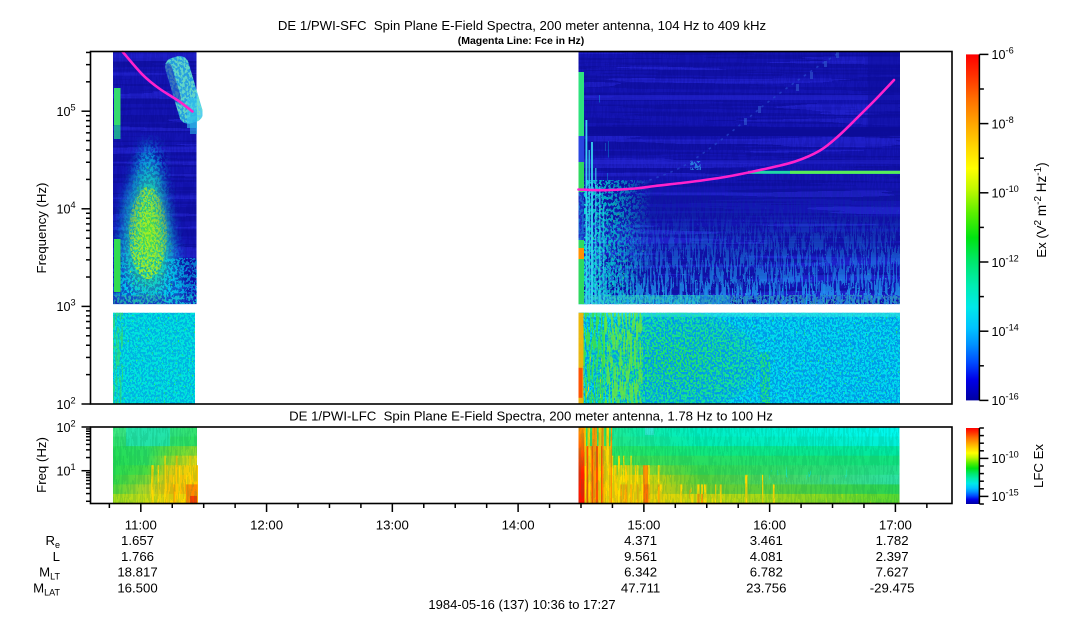 Image resolution: width=1083 pixels, height=620 pixels. Describe the element at coordinates (518, 525) in the screenshot. I see `svg-text: 14:00` at that location.